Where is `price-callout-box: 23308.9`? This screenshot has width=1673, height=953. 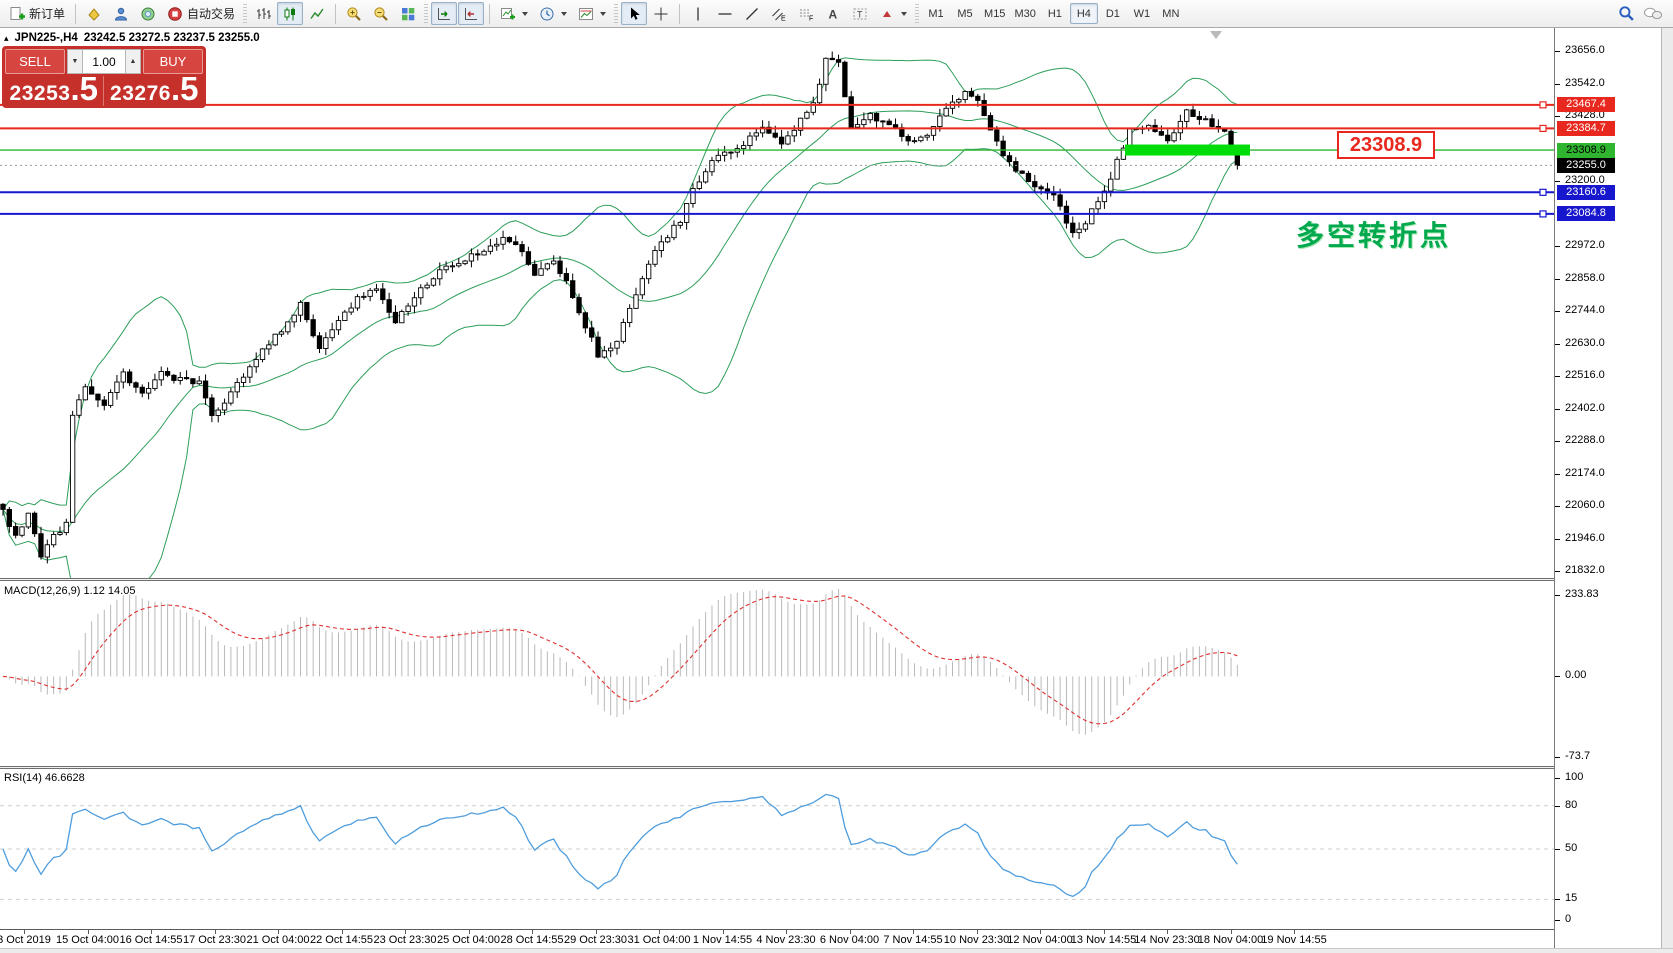 price-callout-box: 23308.9 is located at coordinates (1386, 145).